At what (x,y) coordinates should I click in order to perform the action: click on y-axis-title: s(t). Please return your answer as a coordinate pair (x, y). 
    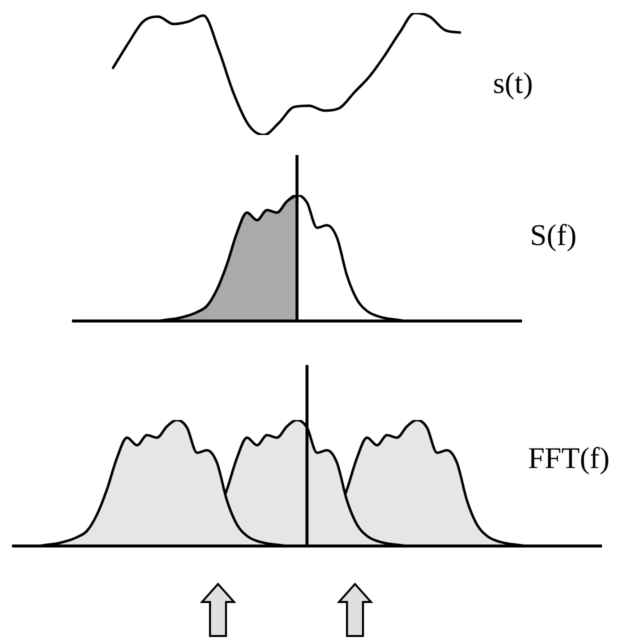
    Looking at the image, I should click on (513, 83).